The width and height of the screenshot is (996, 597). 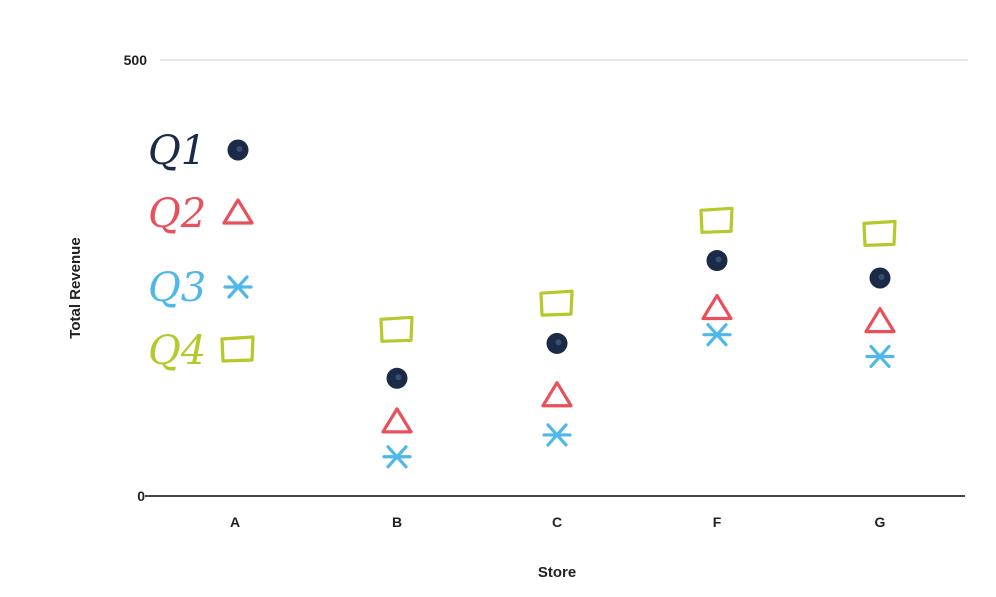 I want to click on point-q4-f, so click(x=716, y=220).